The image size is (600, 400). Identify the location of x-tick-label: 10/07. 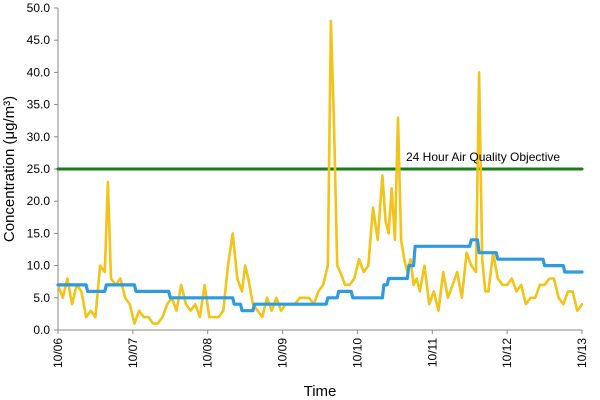
(133, 353).